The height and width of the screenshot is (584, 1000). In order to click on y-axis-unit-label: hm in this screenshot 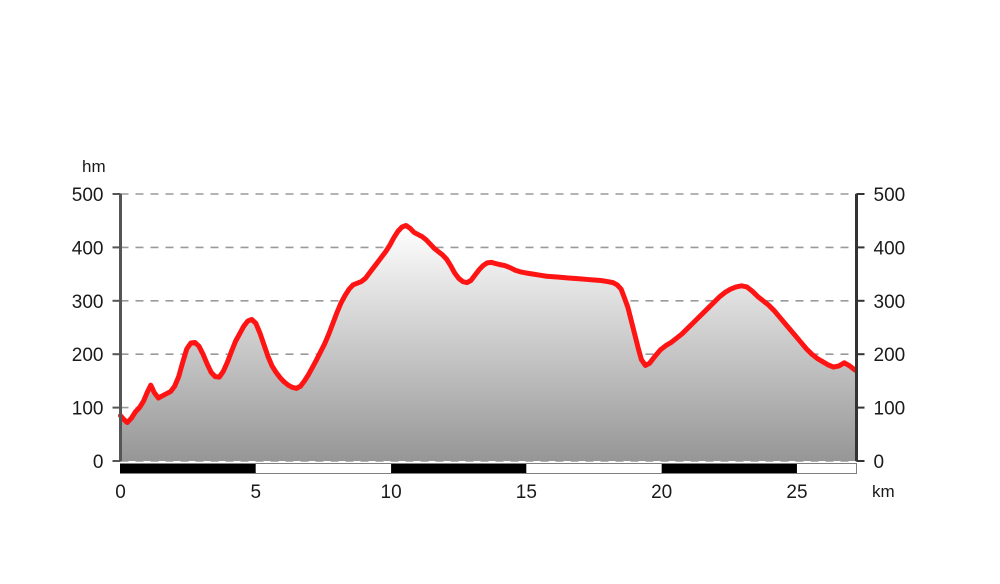, I will do `click(94, 166)`.